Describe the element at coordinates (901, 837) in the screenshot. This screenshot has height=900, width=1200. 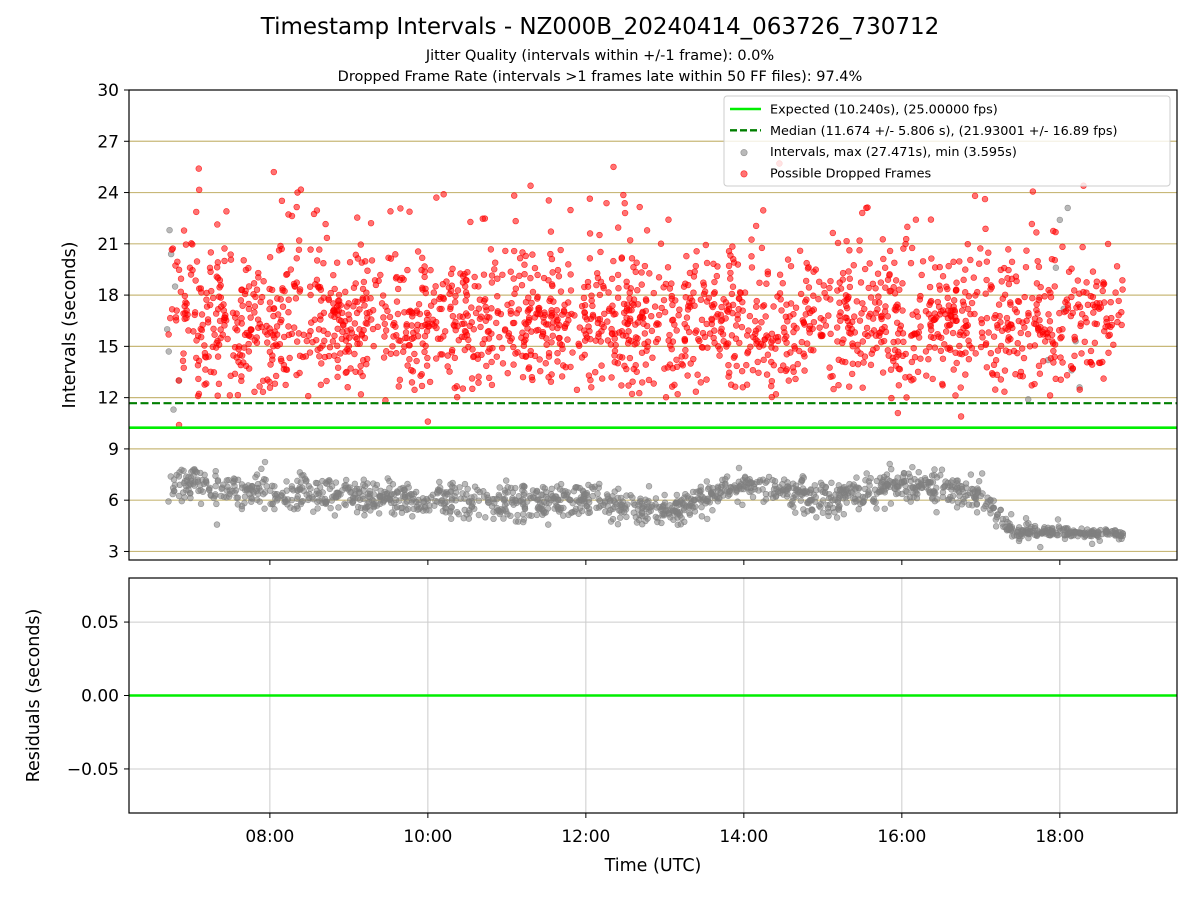
I see `x-tick-label: 16:00` at that location.